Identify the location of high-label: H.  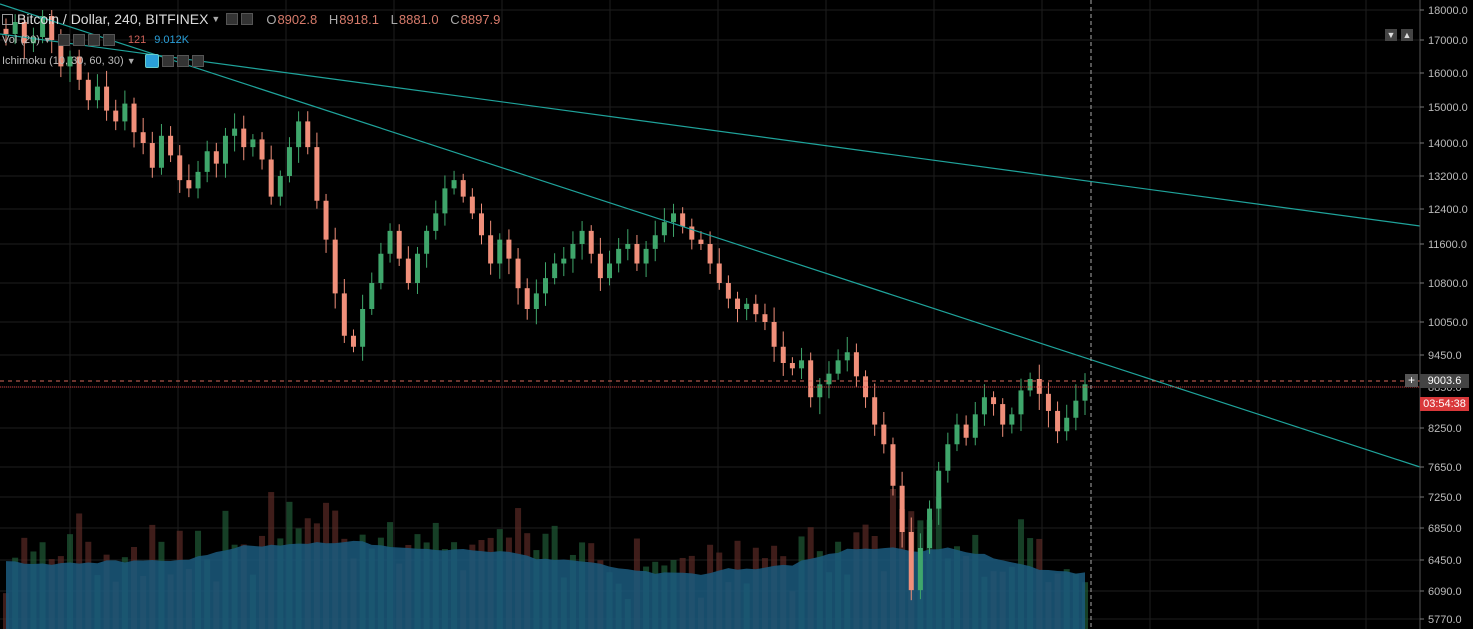
(333, 19).